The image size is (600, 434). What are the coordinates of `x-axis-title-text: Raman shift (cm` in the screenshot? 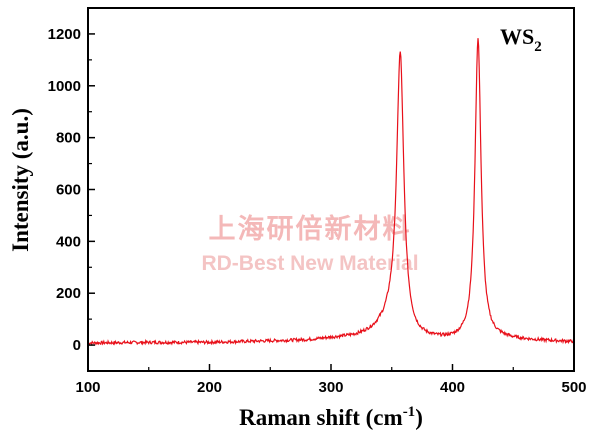 It's located at (321, 417).